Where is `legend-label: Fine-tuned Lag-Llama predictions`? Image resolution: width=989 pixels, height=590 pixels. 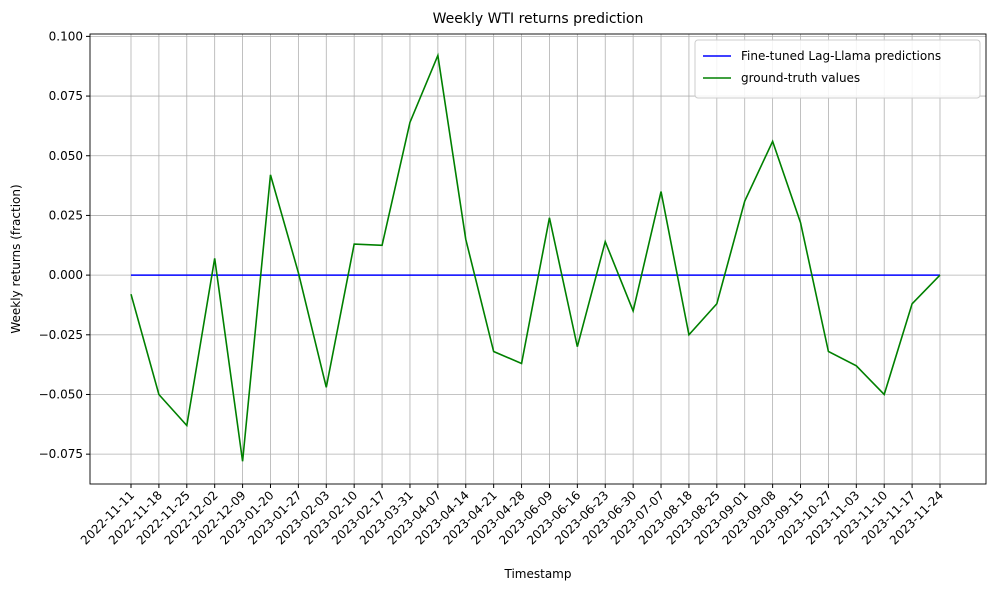
legend-label: Fine-tuned Lag-Llama predictions is located at coordinates (841, 56).